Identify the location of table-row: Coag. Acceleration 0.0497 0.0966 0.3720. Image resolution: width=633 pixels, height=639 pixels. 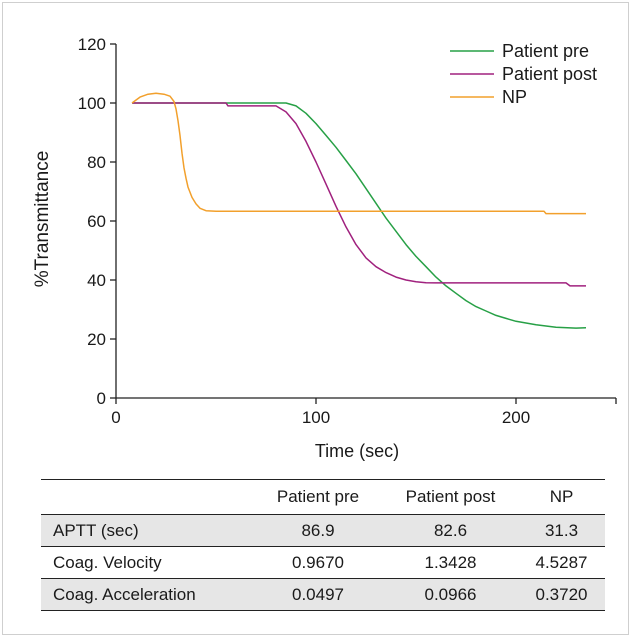
(323, 594).